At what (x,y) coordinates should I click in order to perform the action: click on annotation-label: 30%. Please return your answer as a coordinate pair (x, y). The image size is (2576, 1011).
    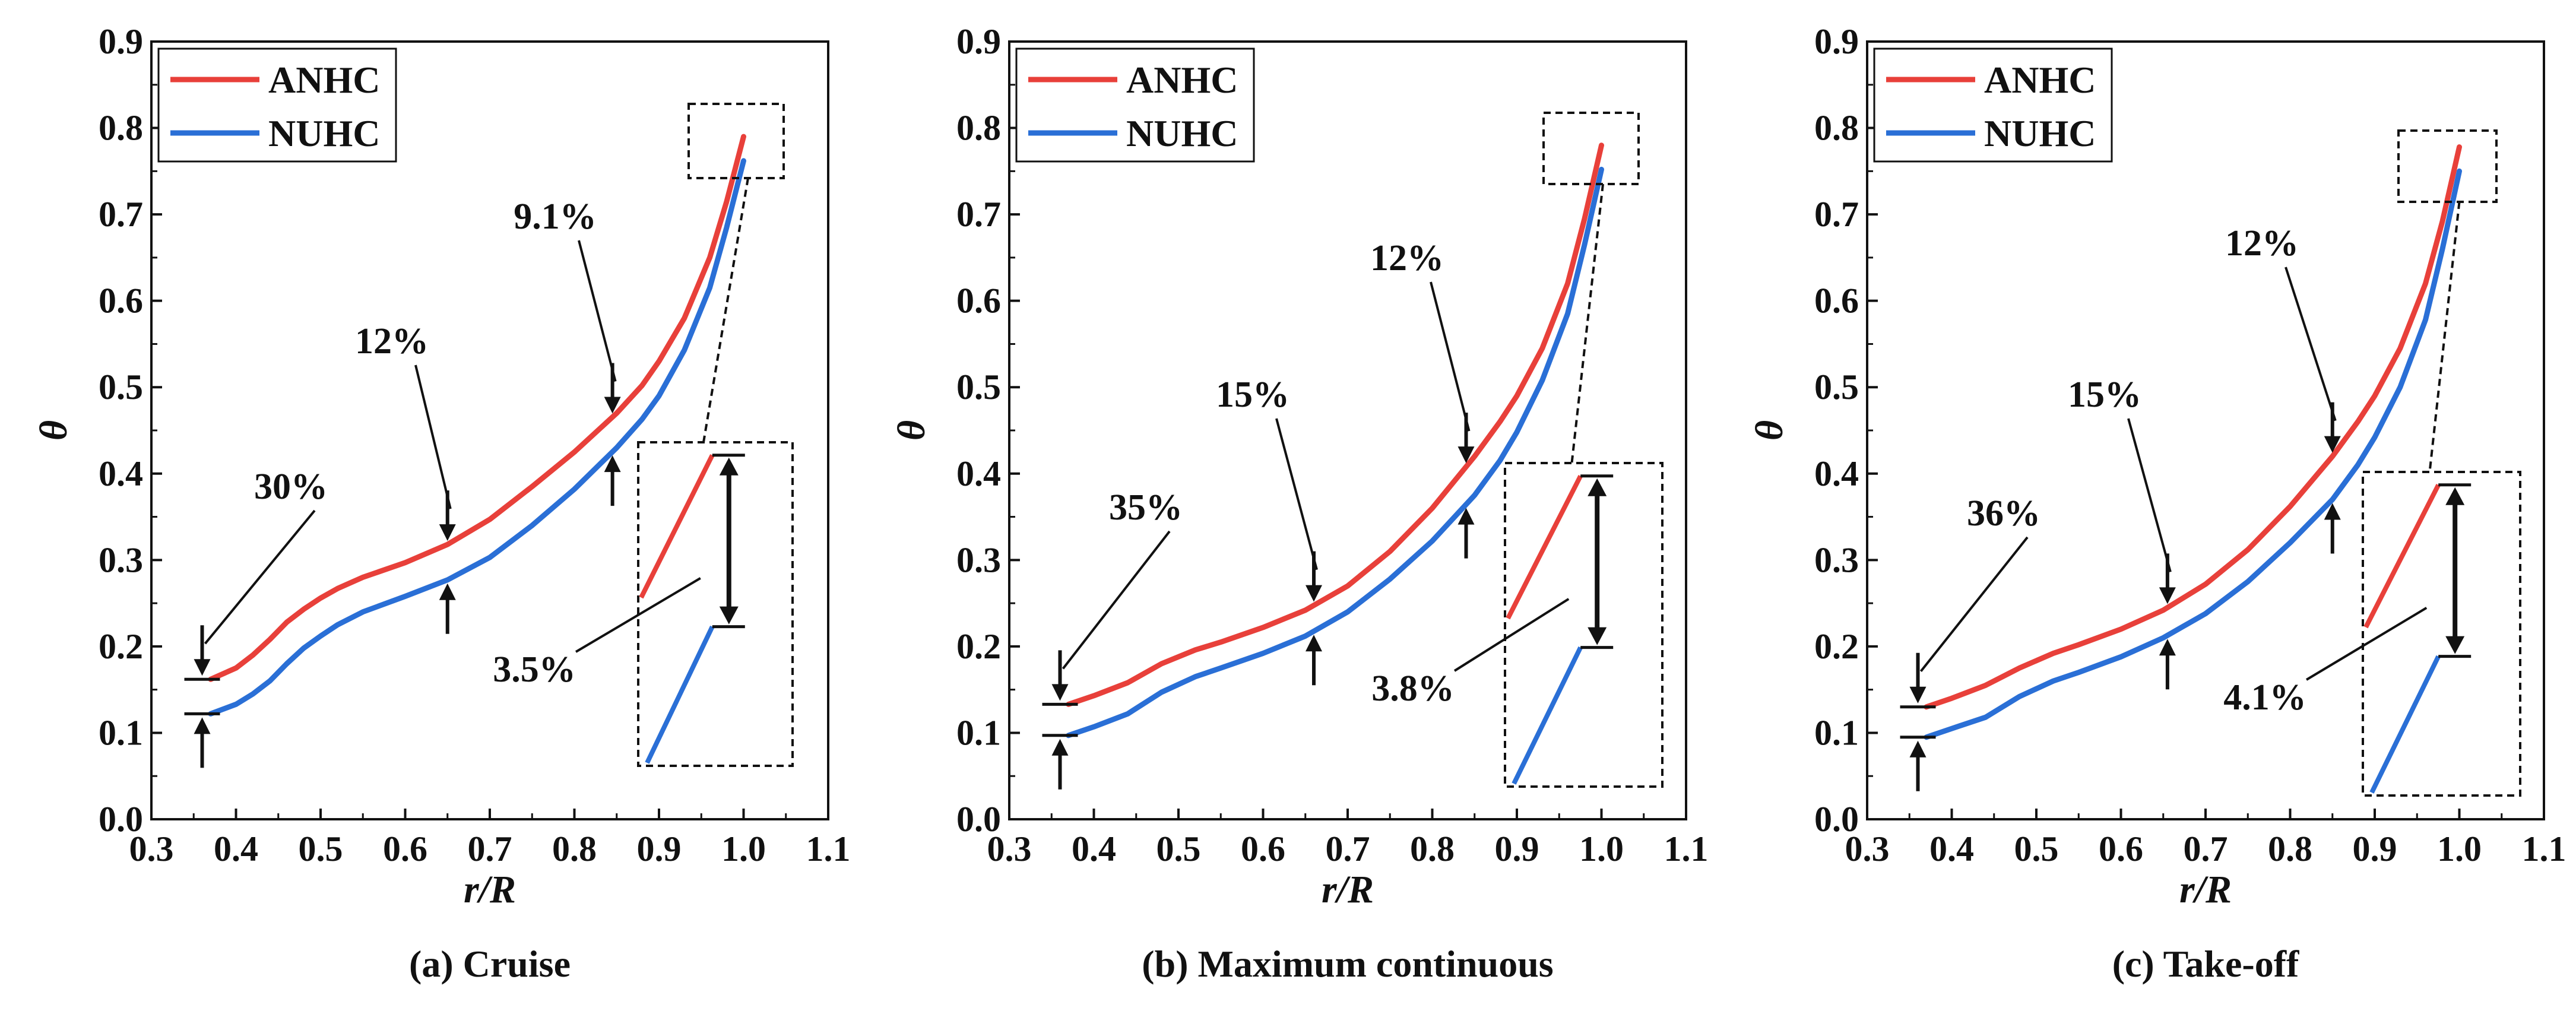
    Looking at the image, I should click on (291, 487).